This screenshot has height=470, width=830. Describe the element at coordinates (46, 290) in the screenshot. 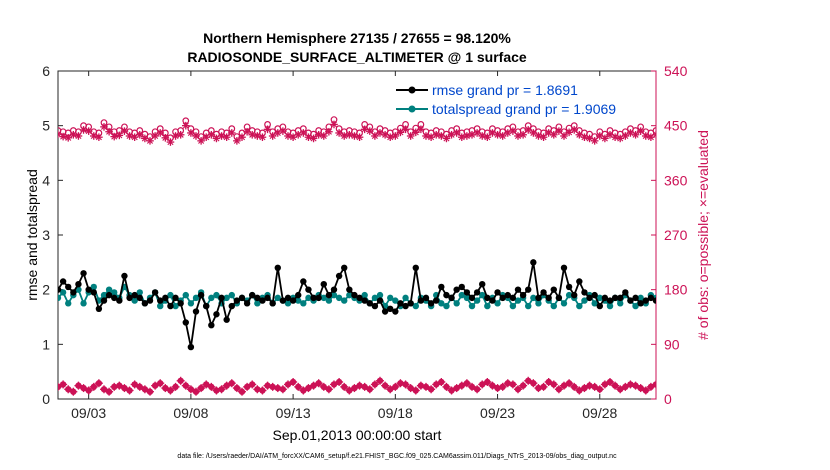

I see `left-tick-label: 2` at that location.